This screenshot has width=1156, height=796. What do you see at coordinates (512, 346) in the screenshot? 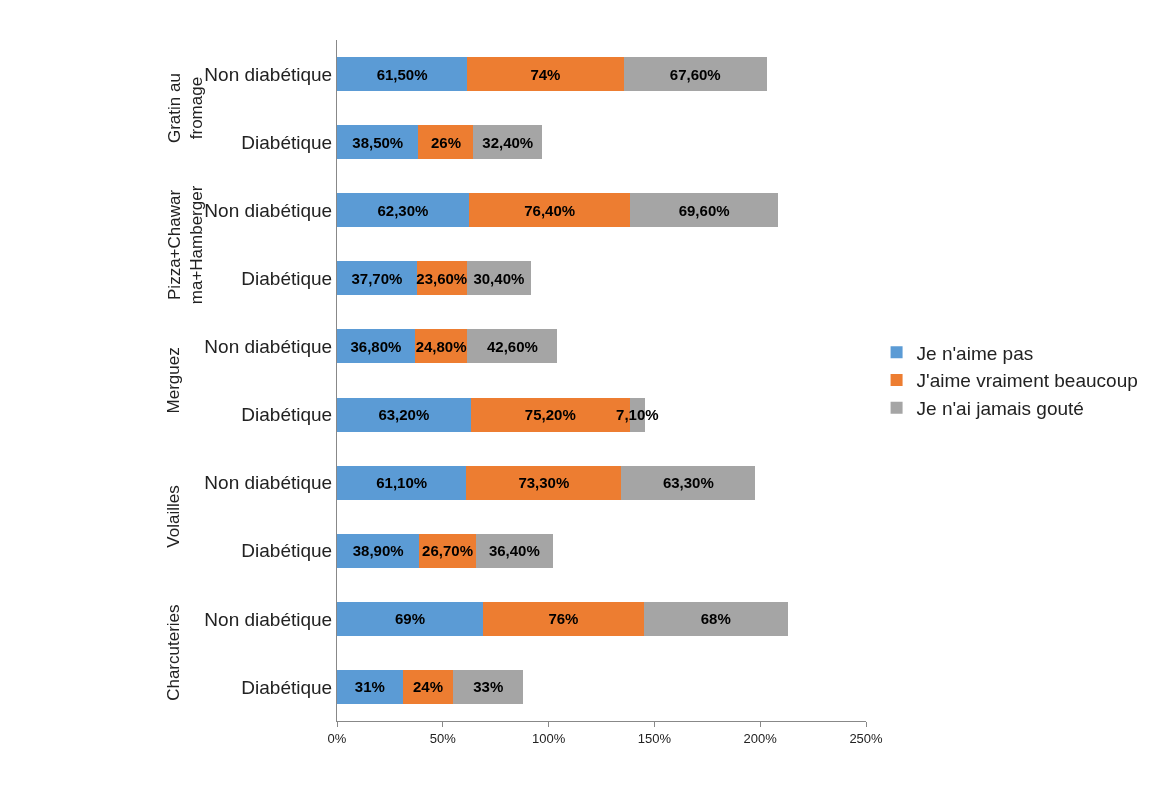
I see `data-label: 42,60%` at bounding box center [512, 346].